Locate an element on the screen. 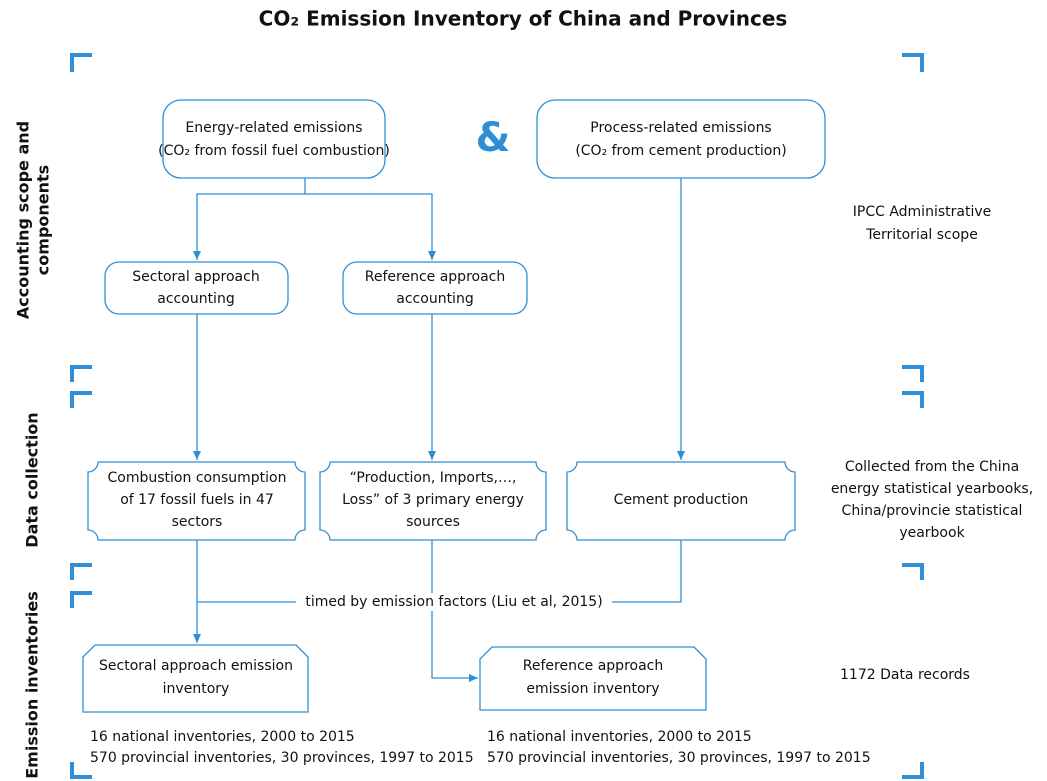  note: 1172 Data records is located at coordinates (905, 675).